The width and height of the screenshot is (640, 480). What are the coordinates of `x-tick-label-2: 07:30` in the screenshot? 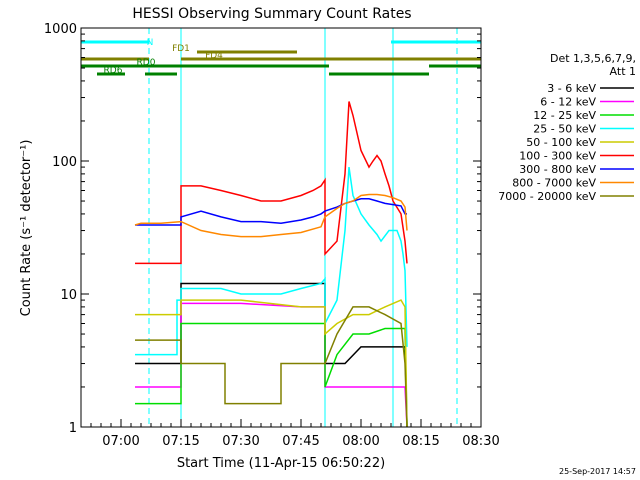 It's located at (240, 441).